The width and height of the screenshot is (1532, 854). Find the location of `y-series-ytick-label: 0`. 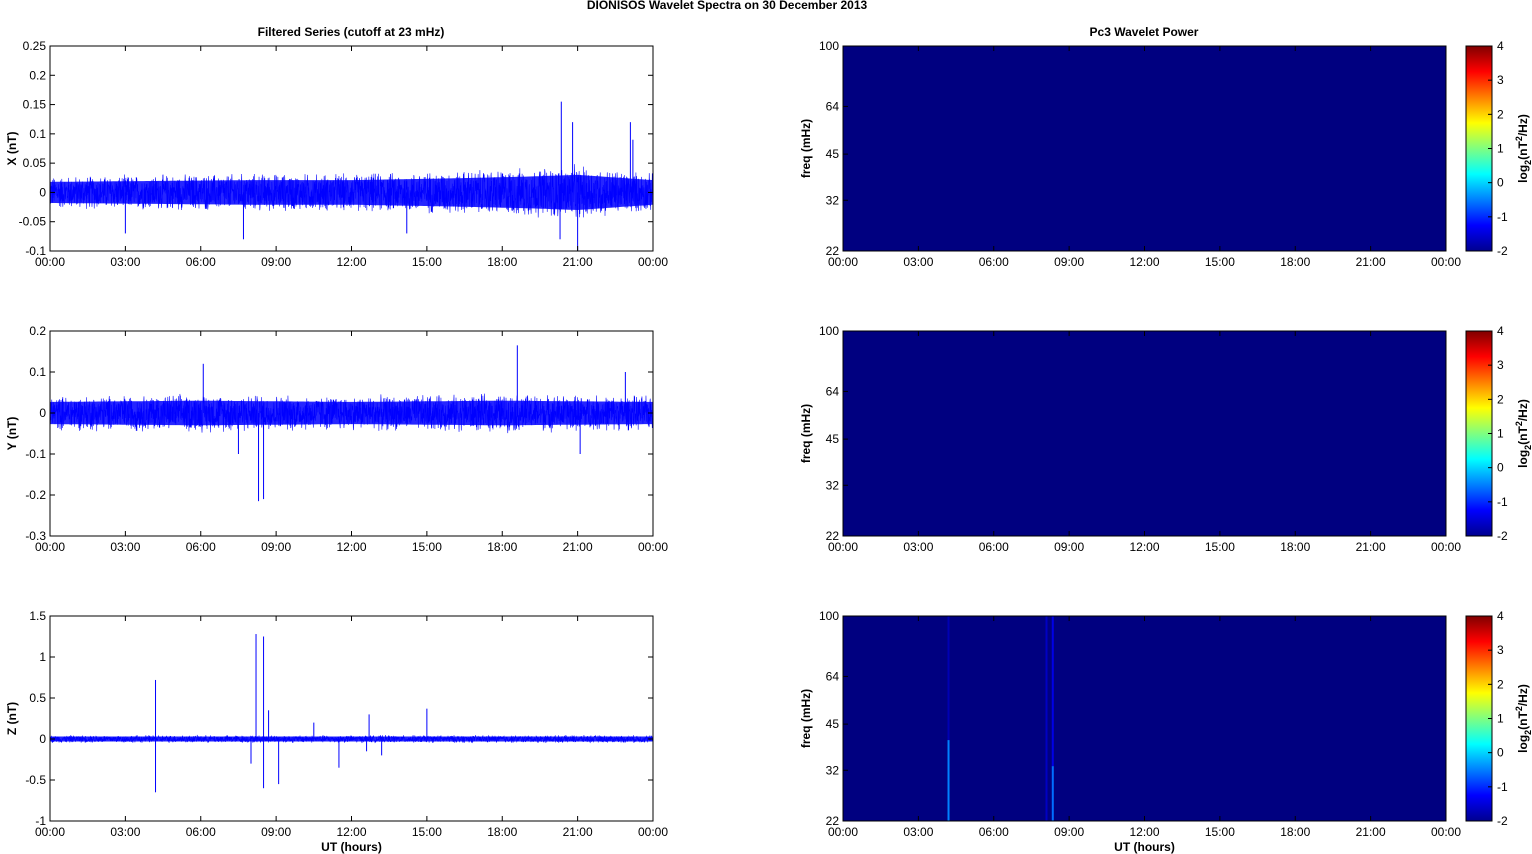

y-series-ytick-label: 0 is located at coordinates (42, 413).